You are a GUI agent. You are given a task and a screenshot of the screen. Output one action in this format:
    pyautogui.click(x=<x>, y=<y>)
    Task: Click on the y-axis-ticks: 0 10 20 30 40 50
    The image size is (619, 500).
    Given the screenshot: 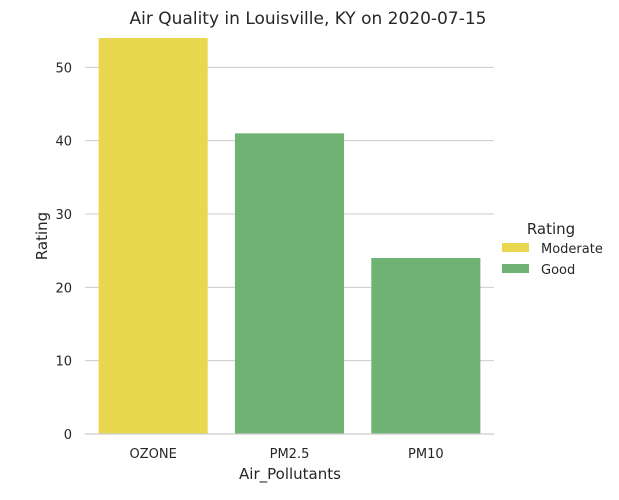 What is the action you would take?
    pyautogui.click(x=63, y=252)
    